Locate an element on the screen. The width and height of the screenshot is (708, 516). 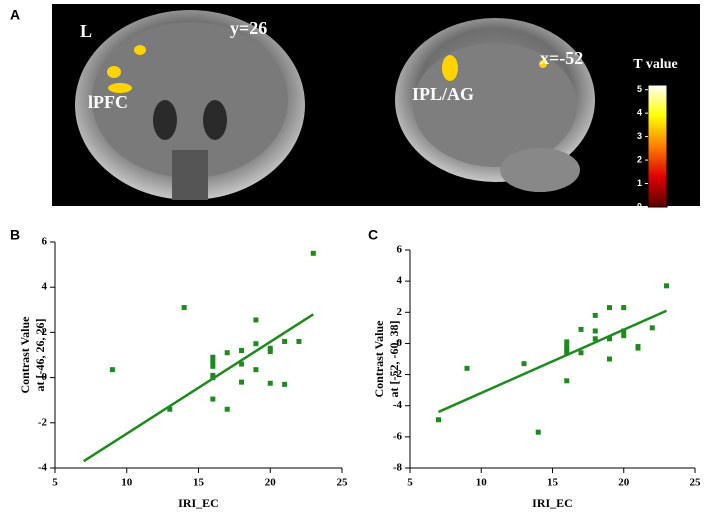
y-tick-label: -6 is located at coordinates (398, 436).